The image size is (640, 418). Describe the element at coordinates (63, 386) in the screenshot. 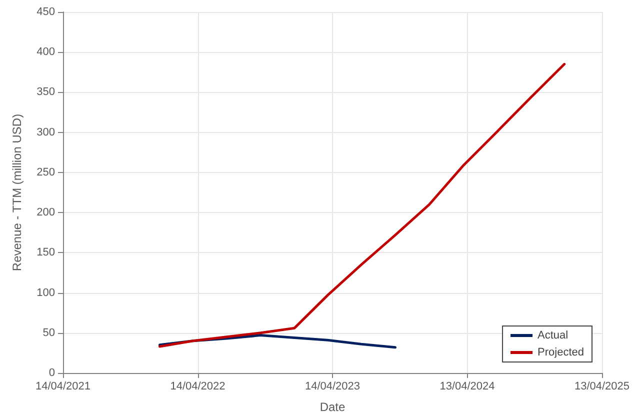

I see `x-tick-label: 14/04/2021` at that location.